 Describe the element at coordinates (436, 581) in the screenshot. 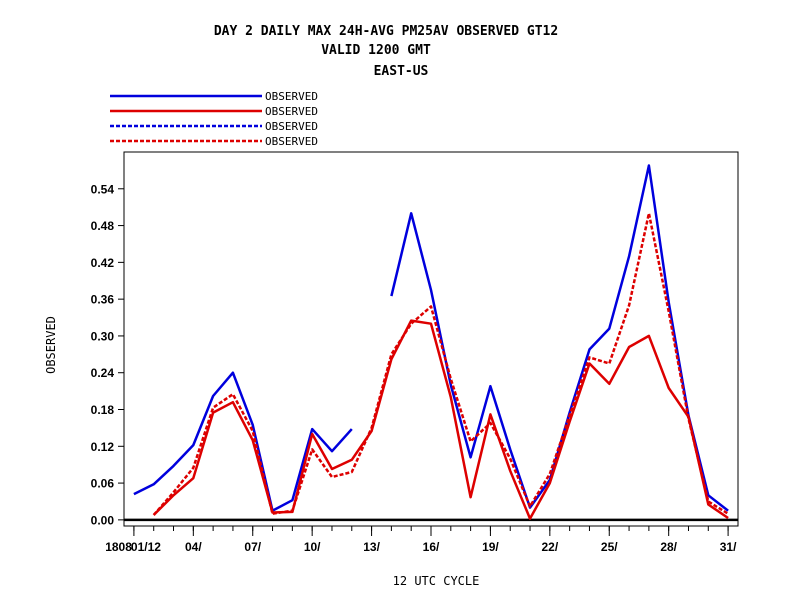

I see `x-axis-label: 12 UTC CYCLE` at that location.